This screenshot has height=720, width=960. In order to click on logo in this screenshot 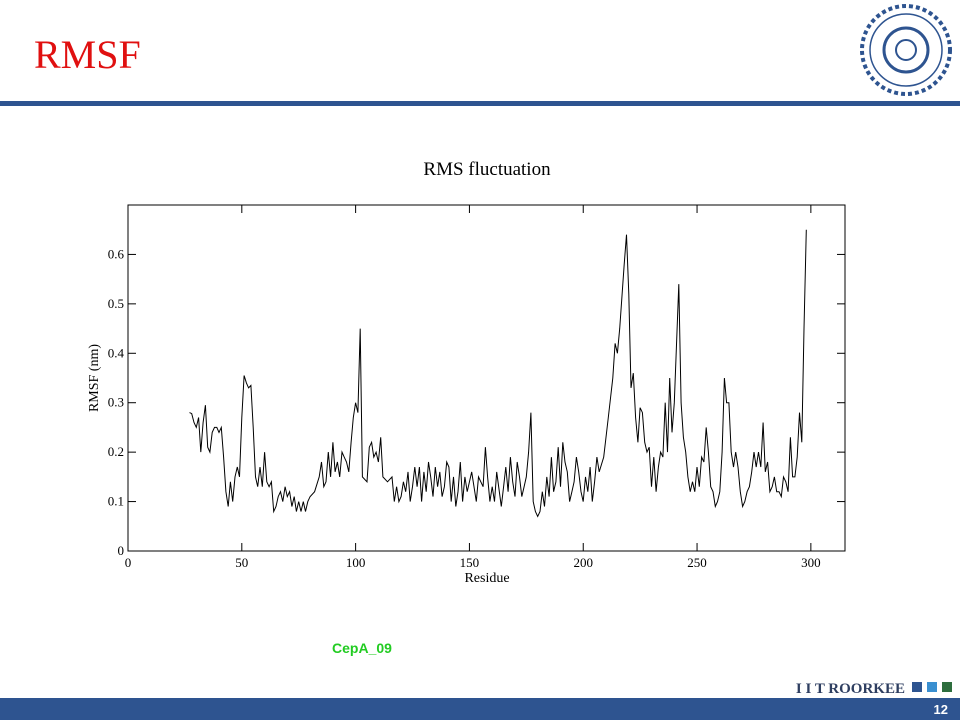, I will do `click(906, 50)`.